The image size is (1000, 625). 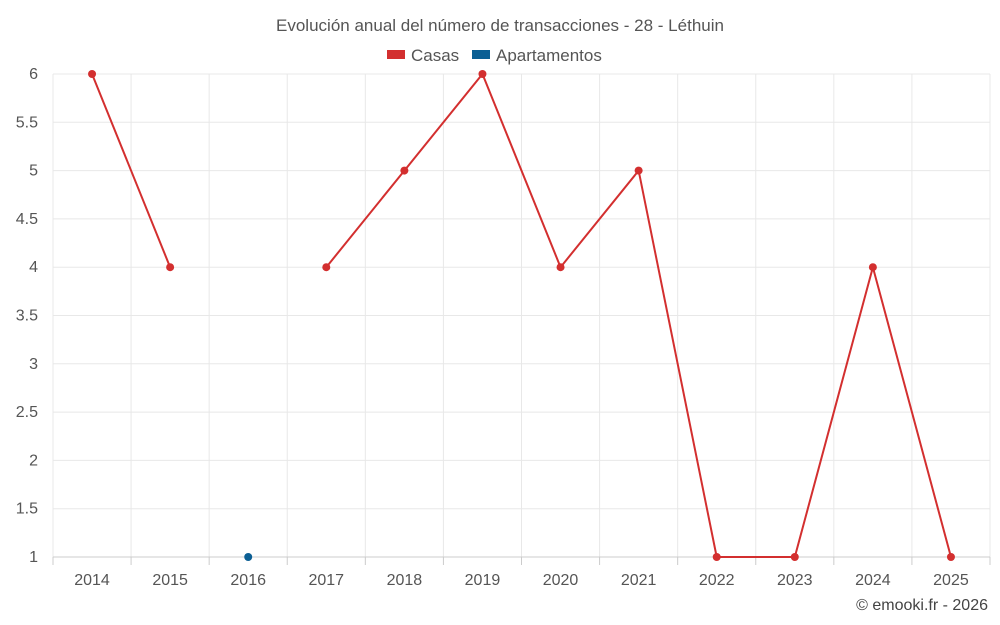 I want to click on y-tick-label: 4.5, so click(x=27, y=219).